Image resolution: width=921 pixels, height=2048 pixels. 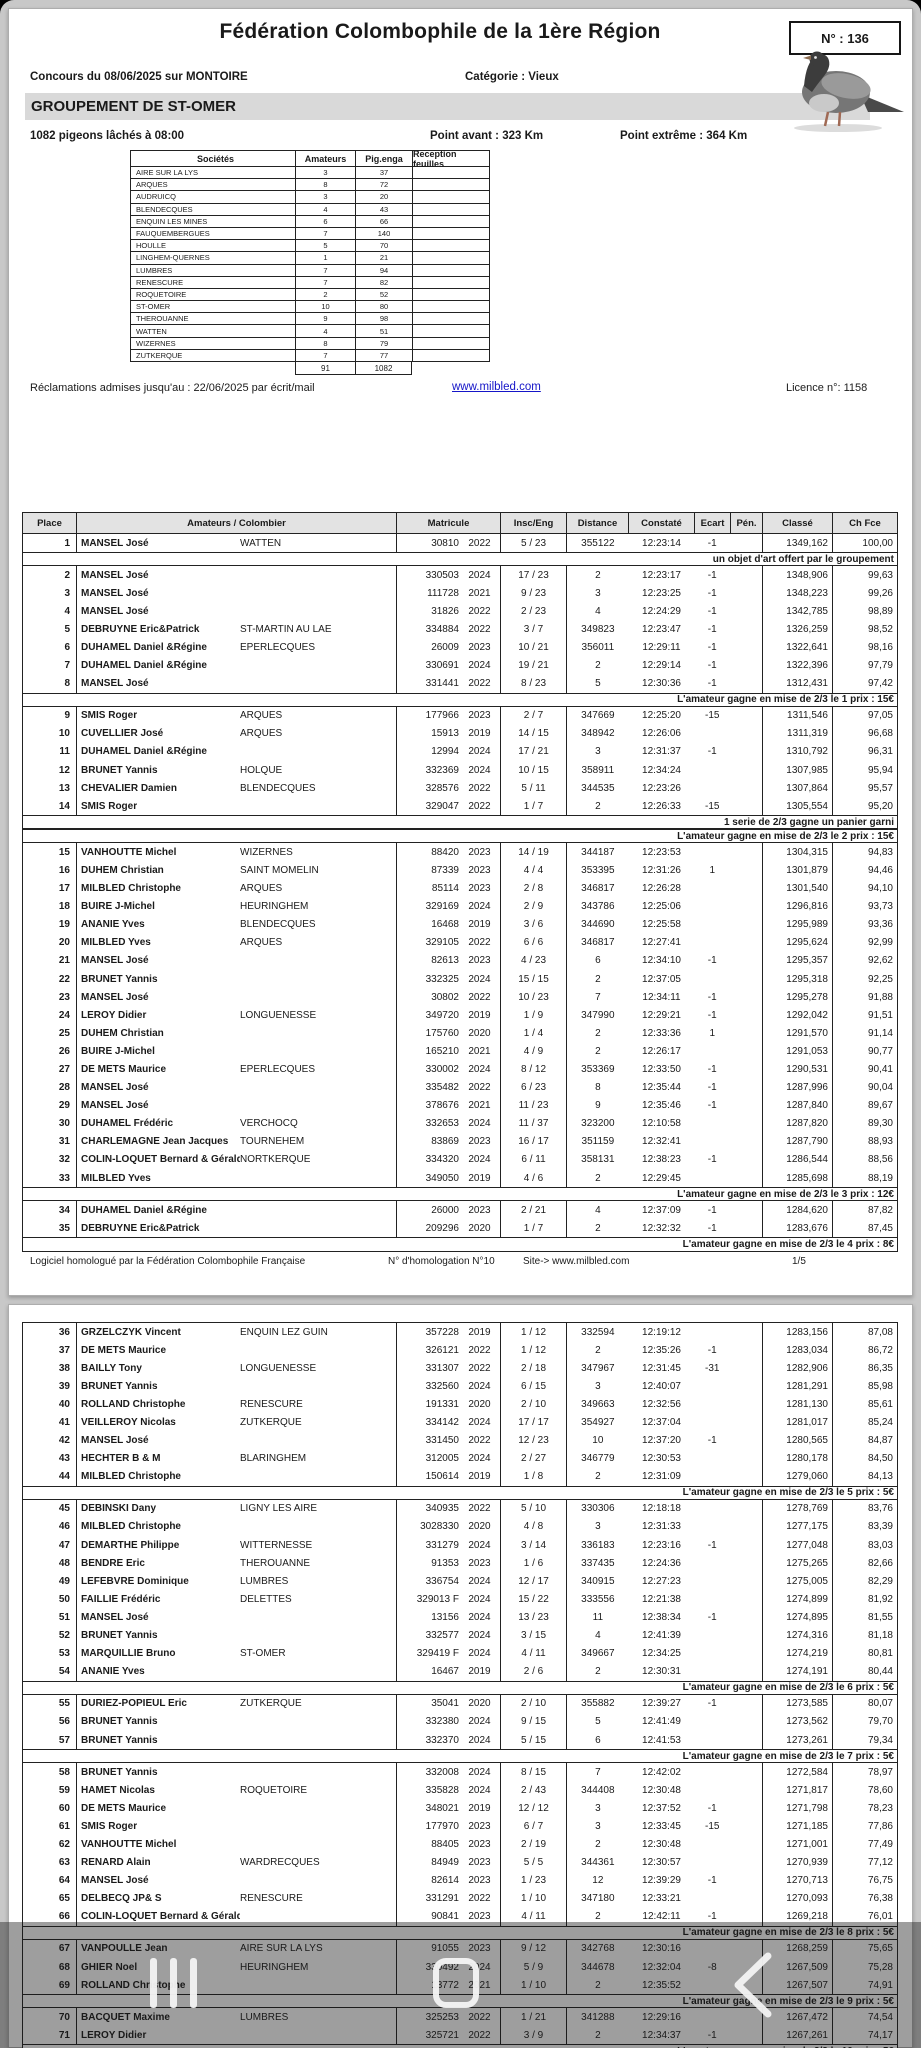 I want to click on ring-number: 209296, so click(x=442, y=1228).